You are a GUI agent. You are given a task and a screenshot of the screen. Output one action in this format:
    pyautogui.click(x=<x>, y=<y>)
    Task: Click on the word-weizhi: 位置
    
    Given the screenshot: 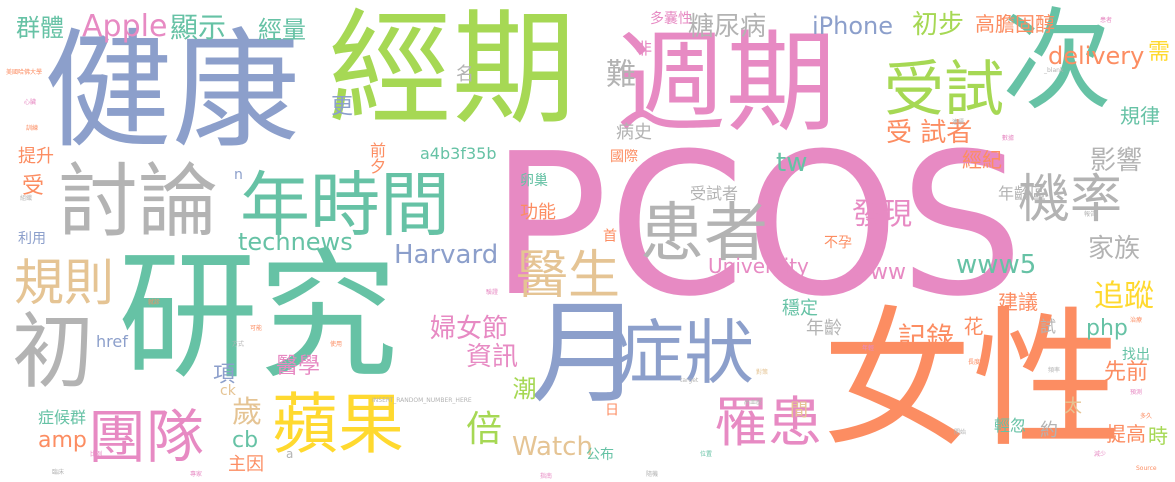 What is the action you would take?
    pyautogui.click(x=706, y=454)
    